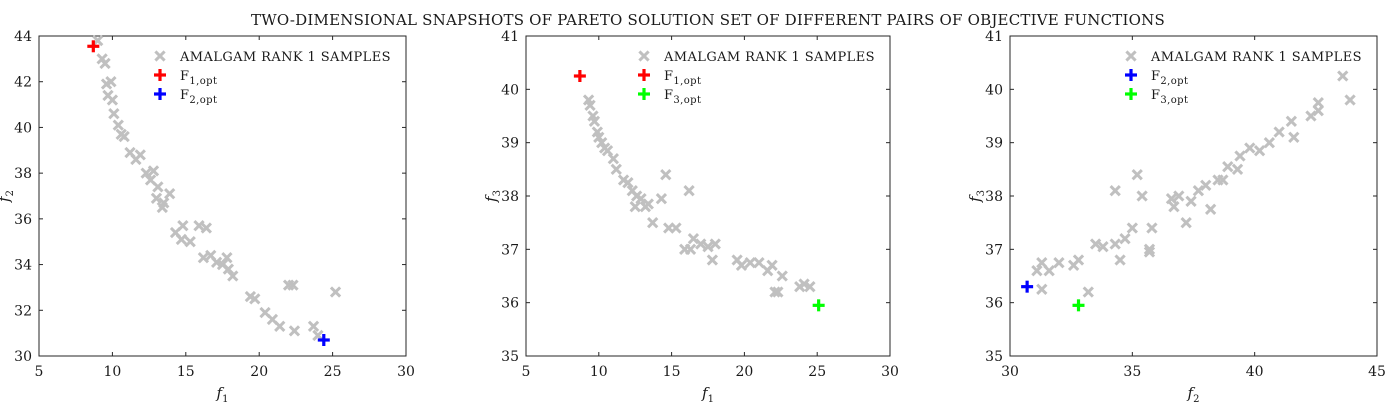  I want to click on x-tick-label: 10, so click(599, 372).